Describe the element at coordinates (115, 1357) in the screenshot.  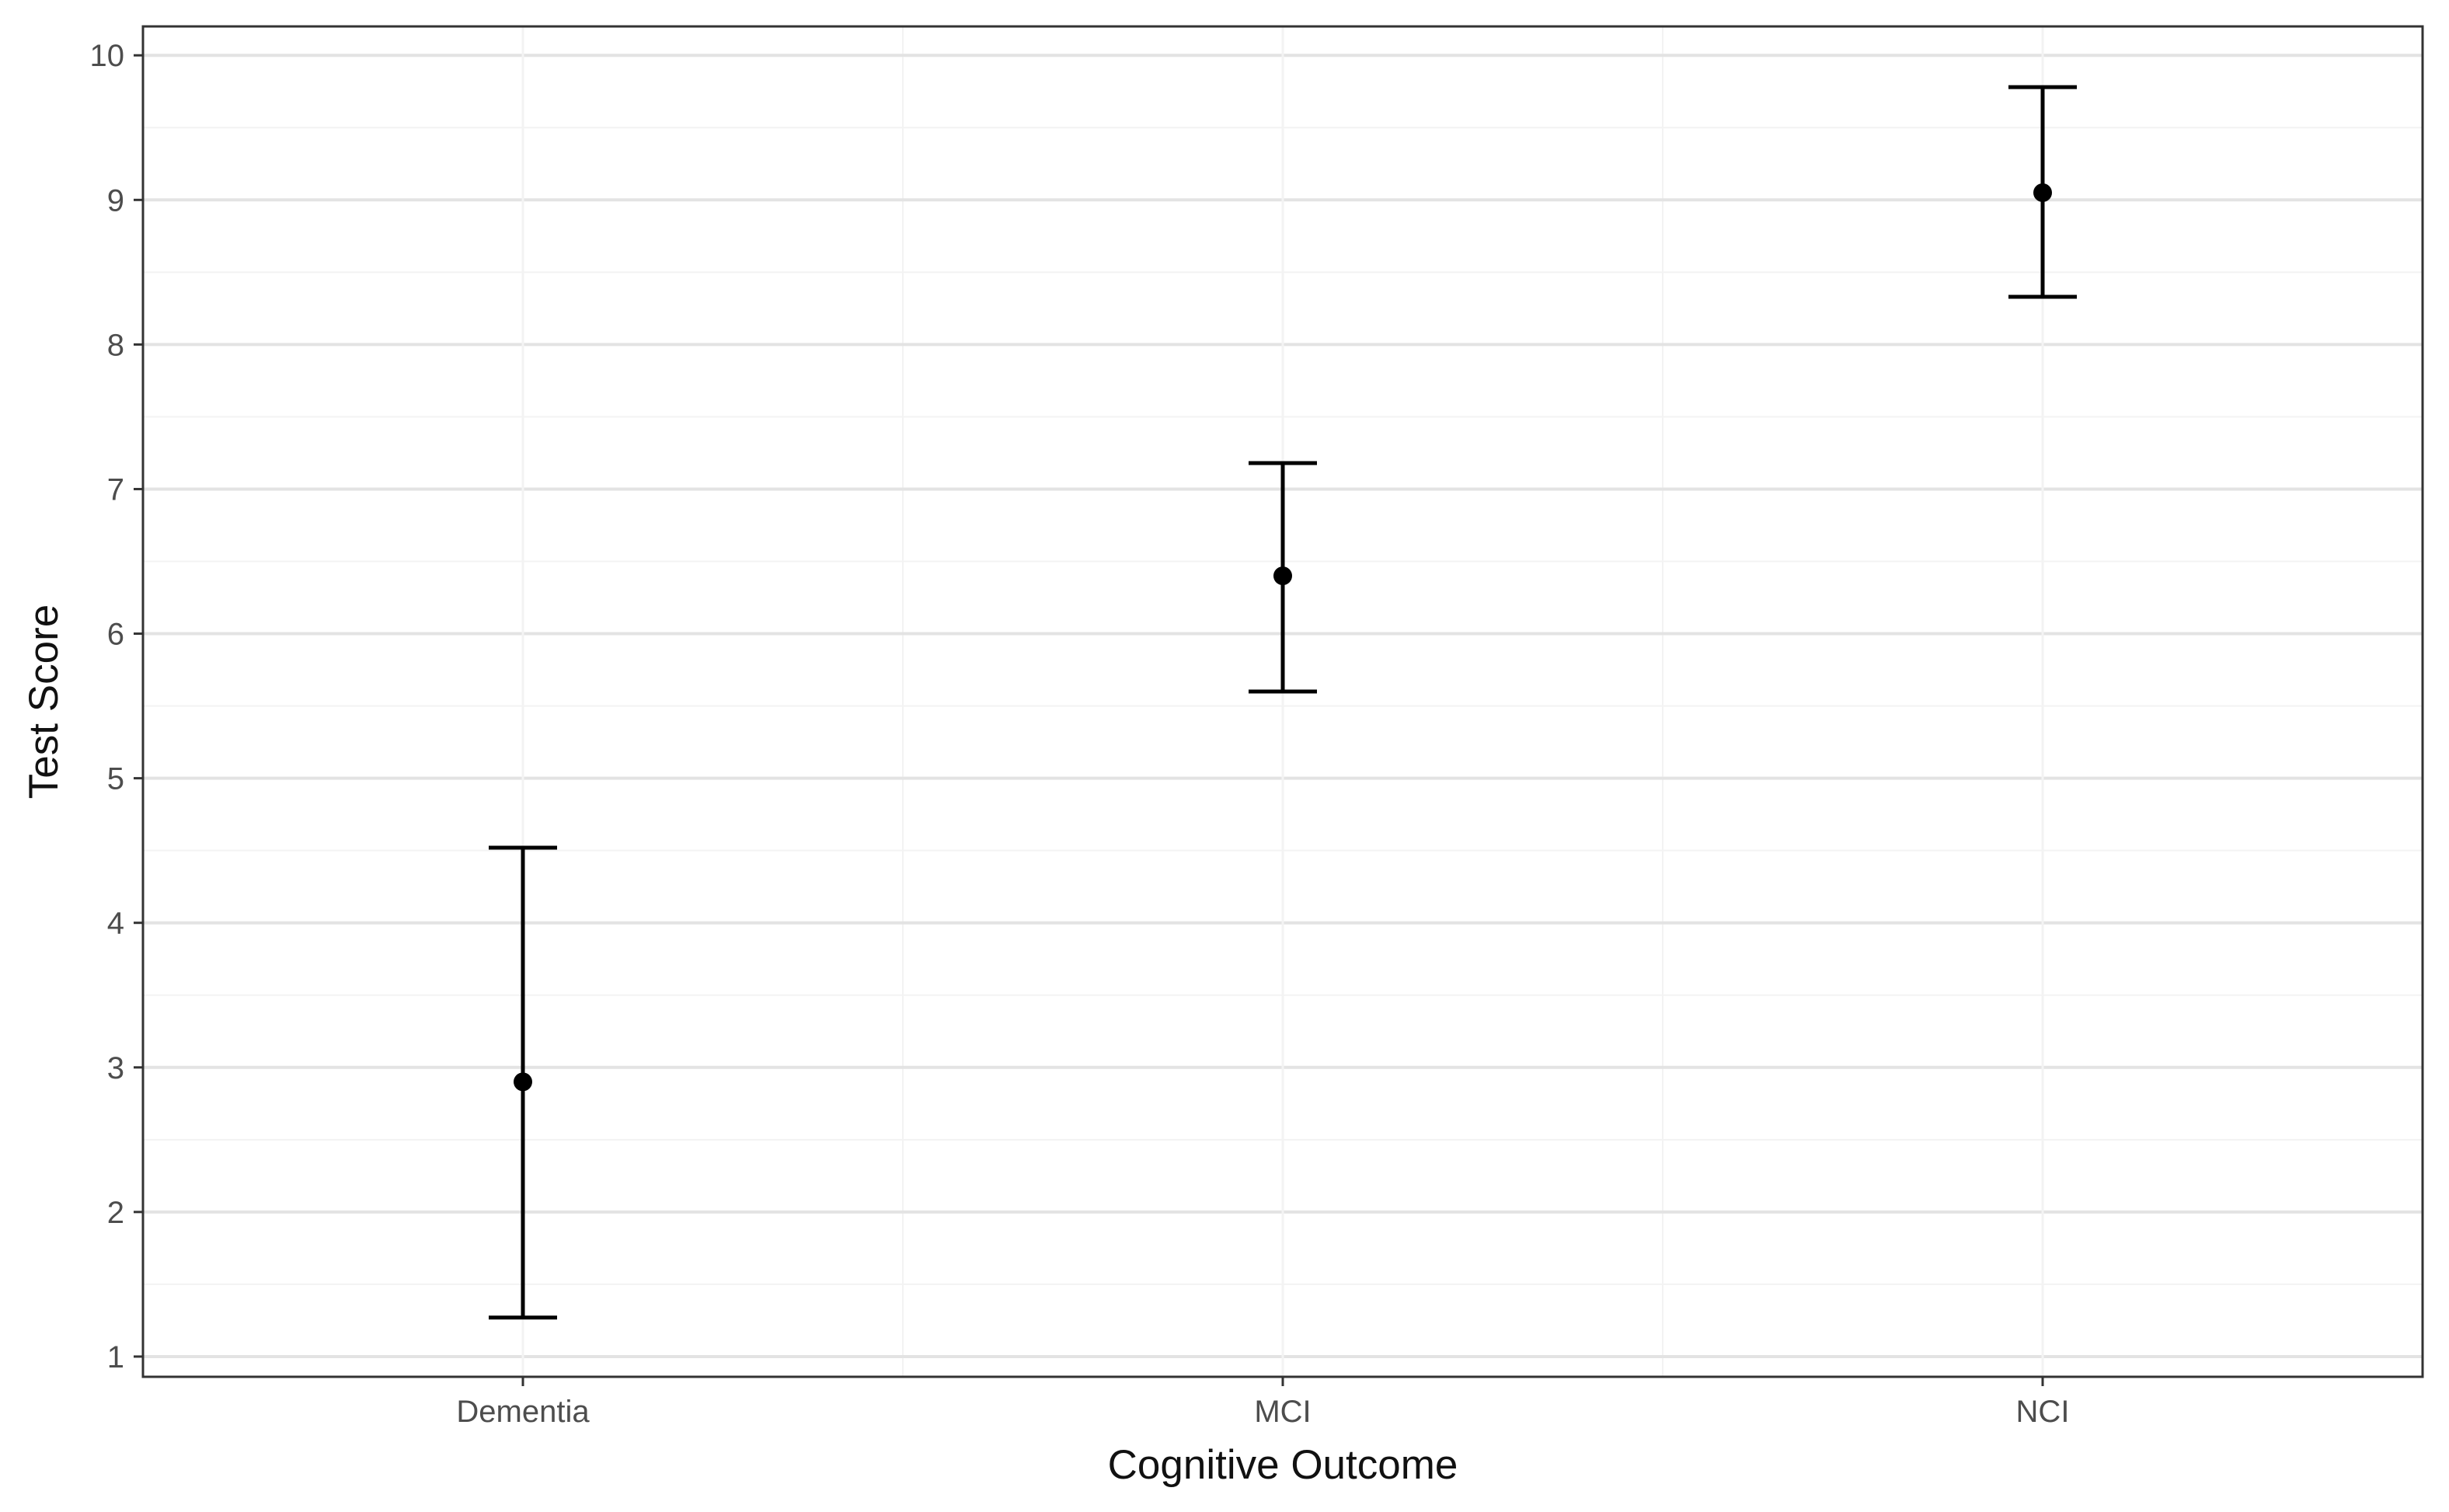
I see `y-tick-label: 1` at that location.